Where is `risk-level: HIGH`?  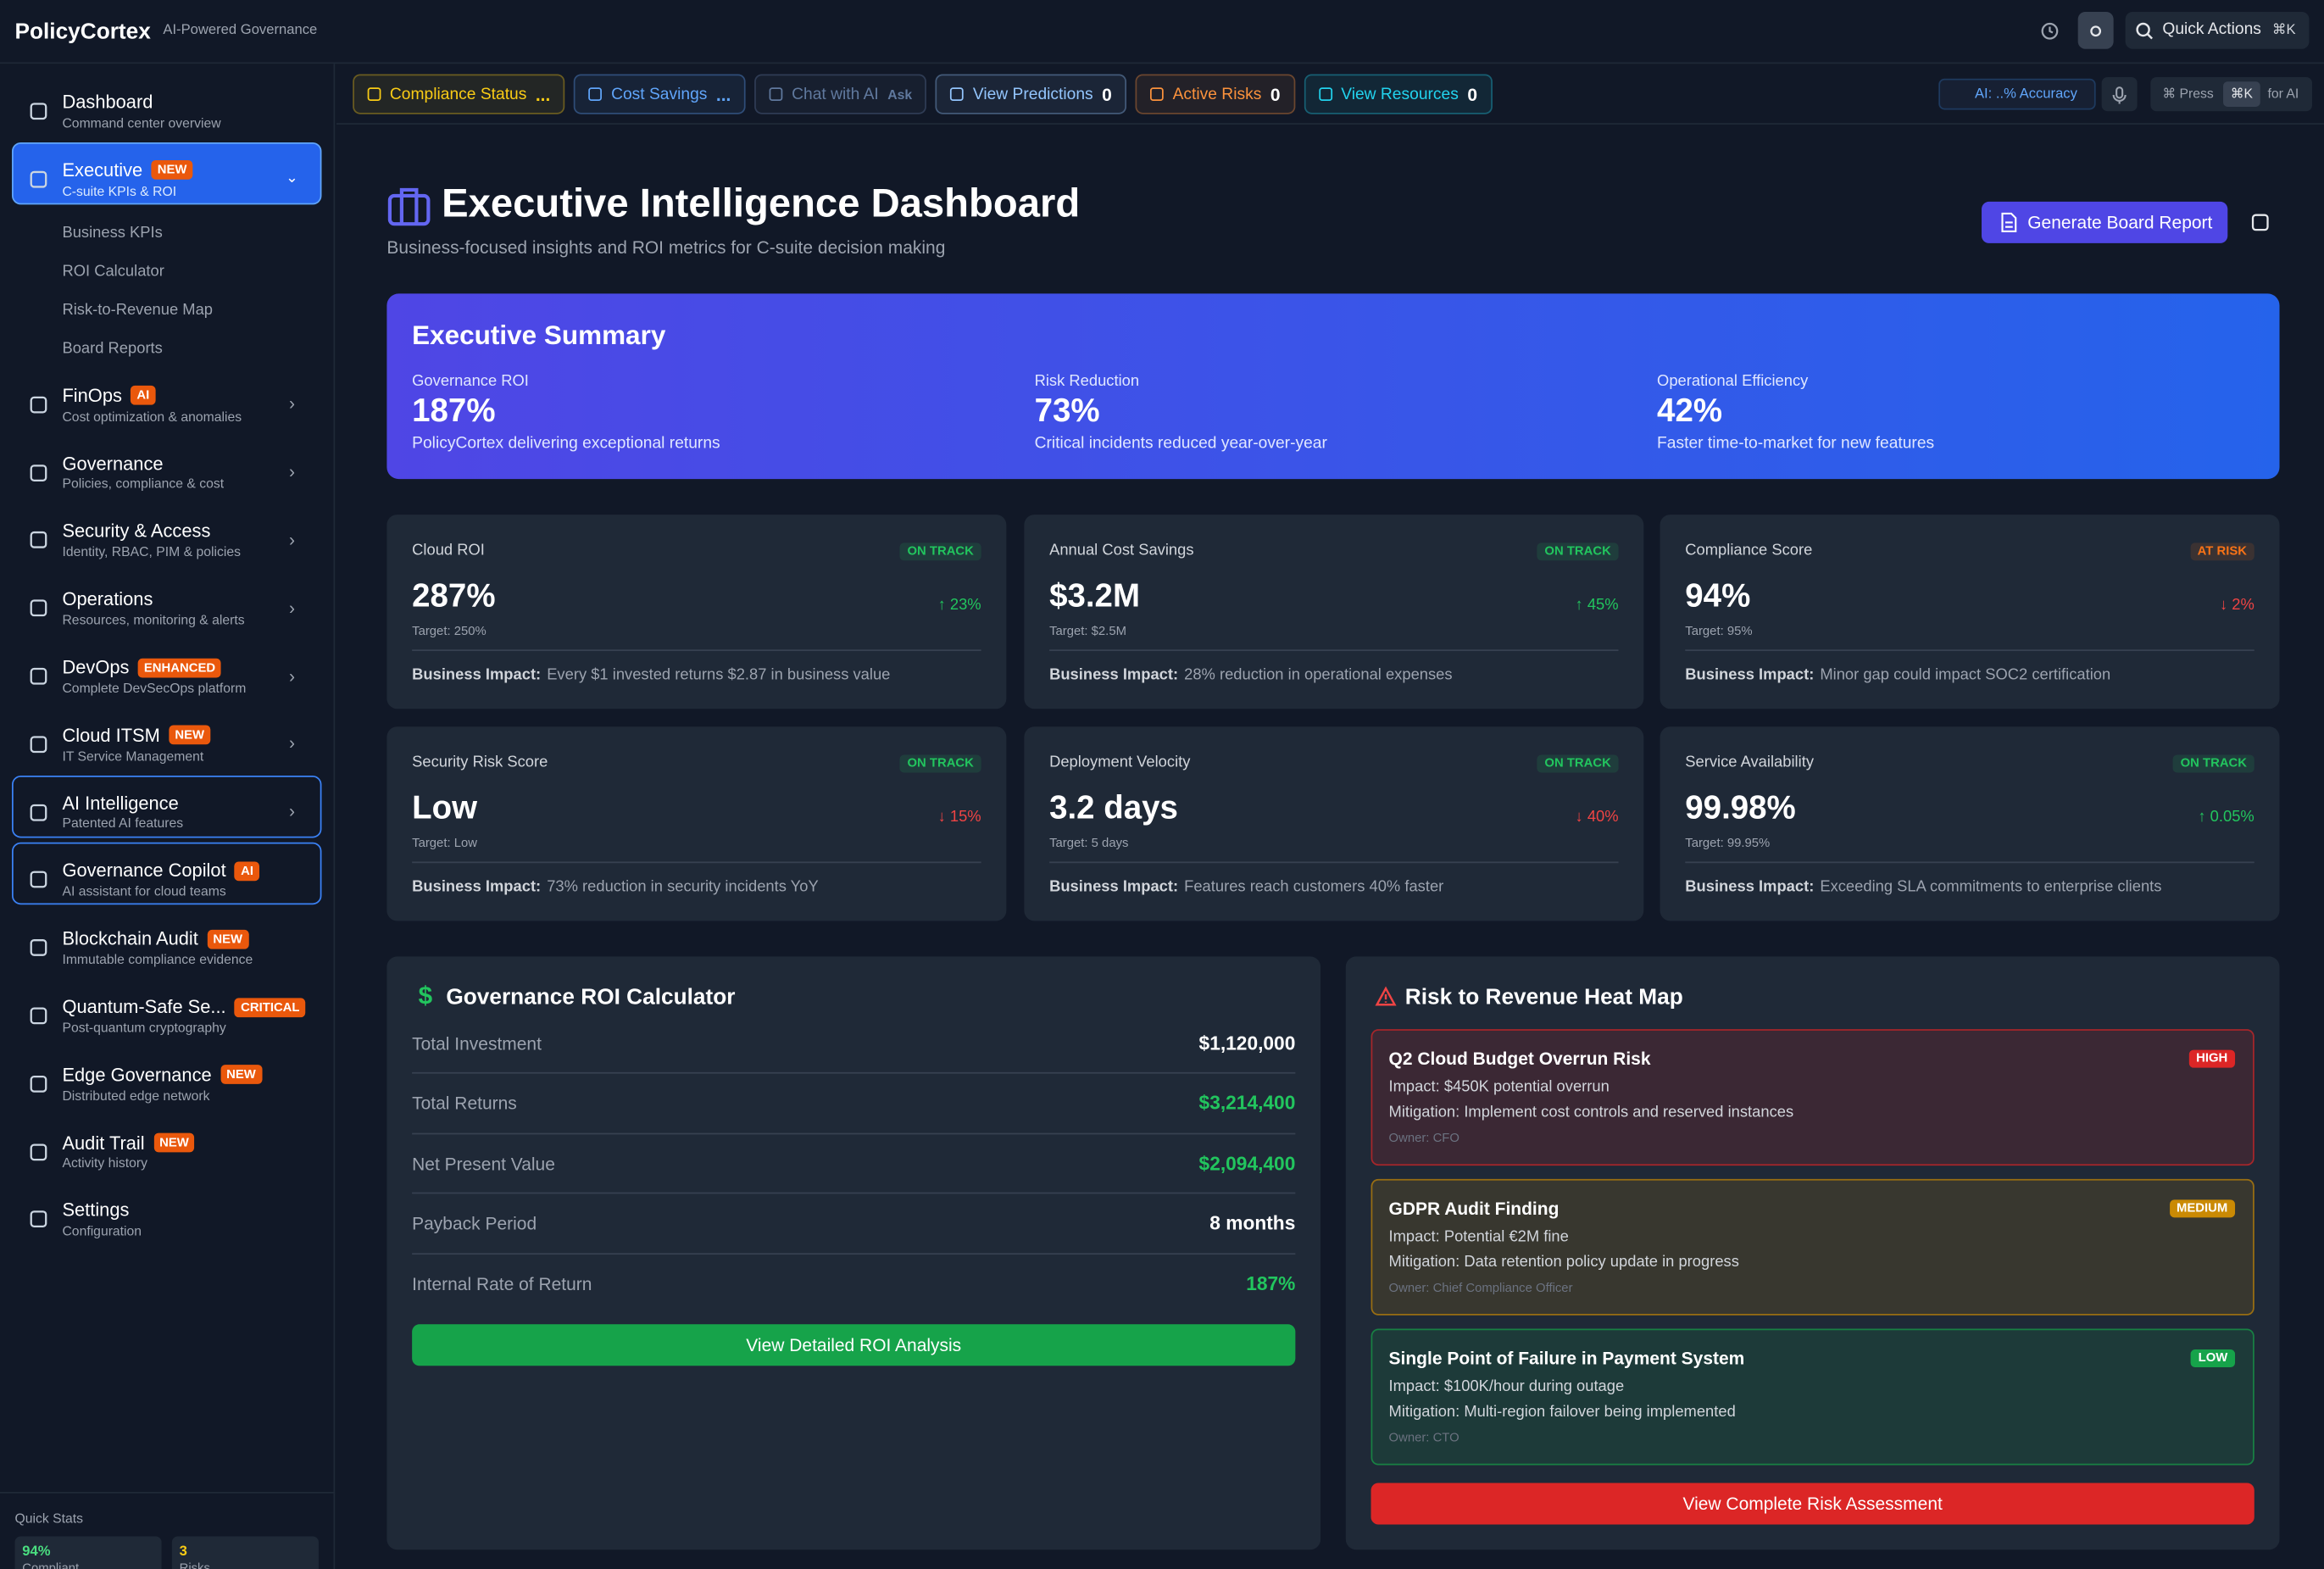
risk-level: HIGH is located at coordinates (2212, 1058).